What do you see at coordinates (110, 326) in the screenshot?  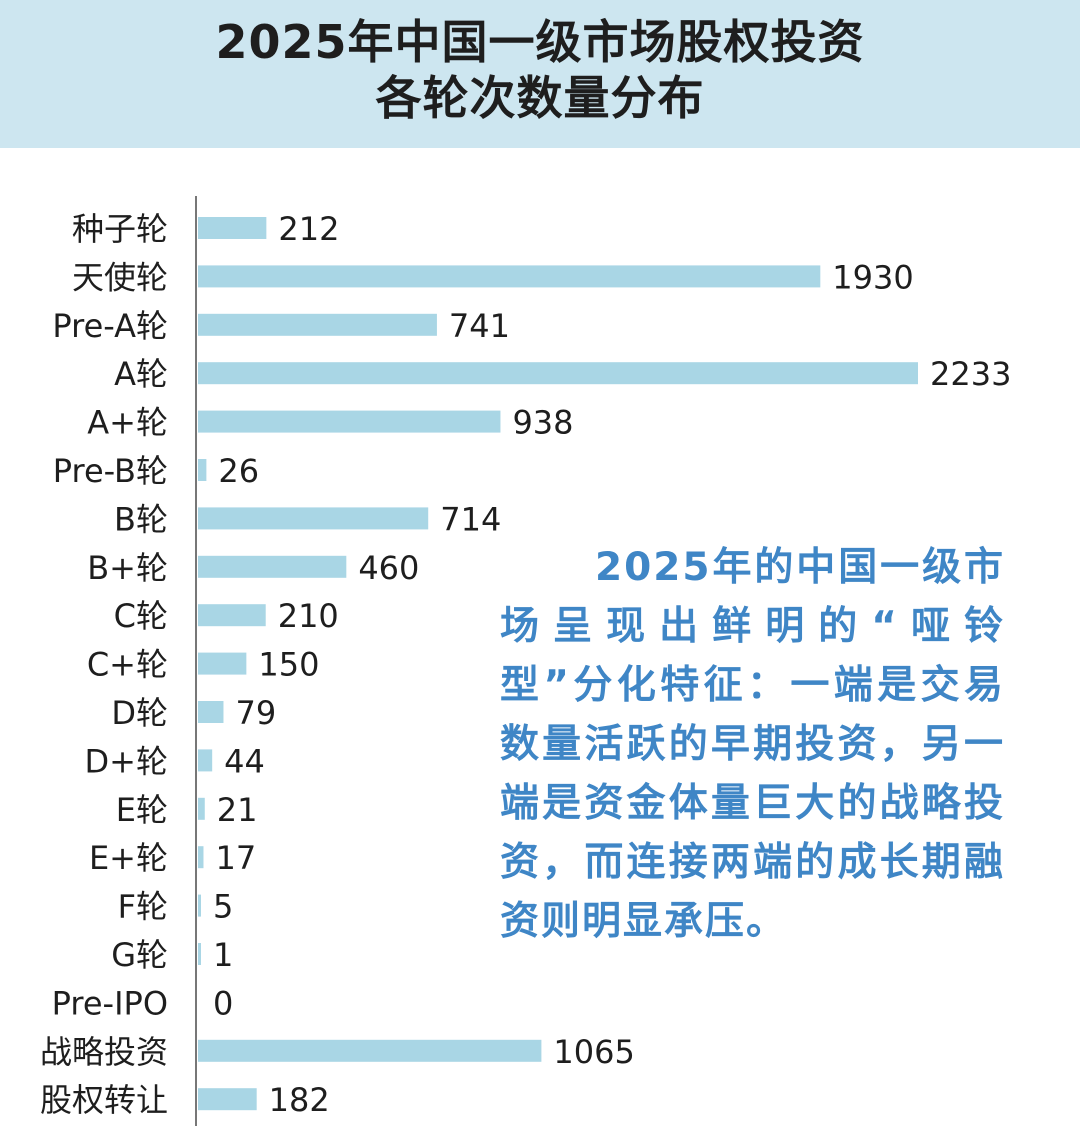 I see `category-label: Pre-A轮` at bounding box center [110, 326].